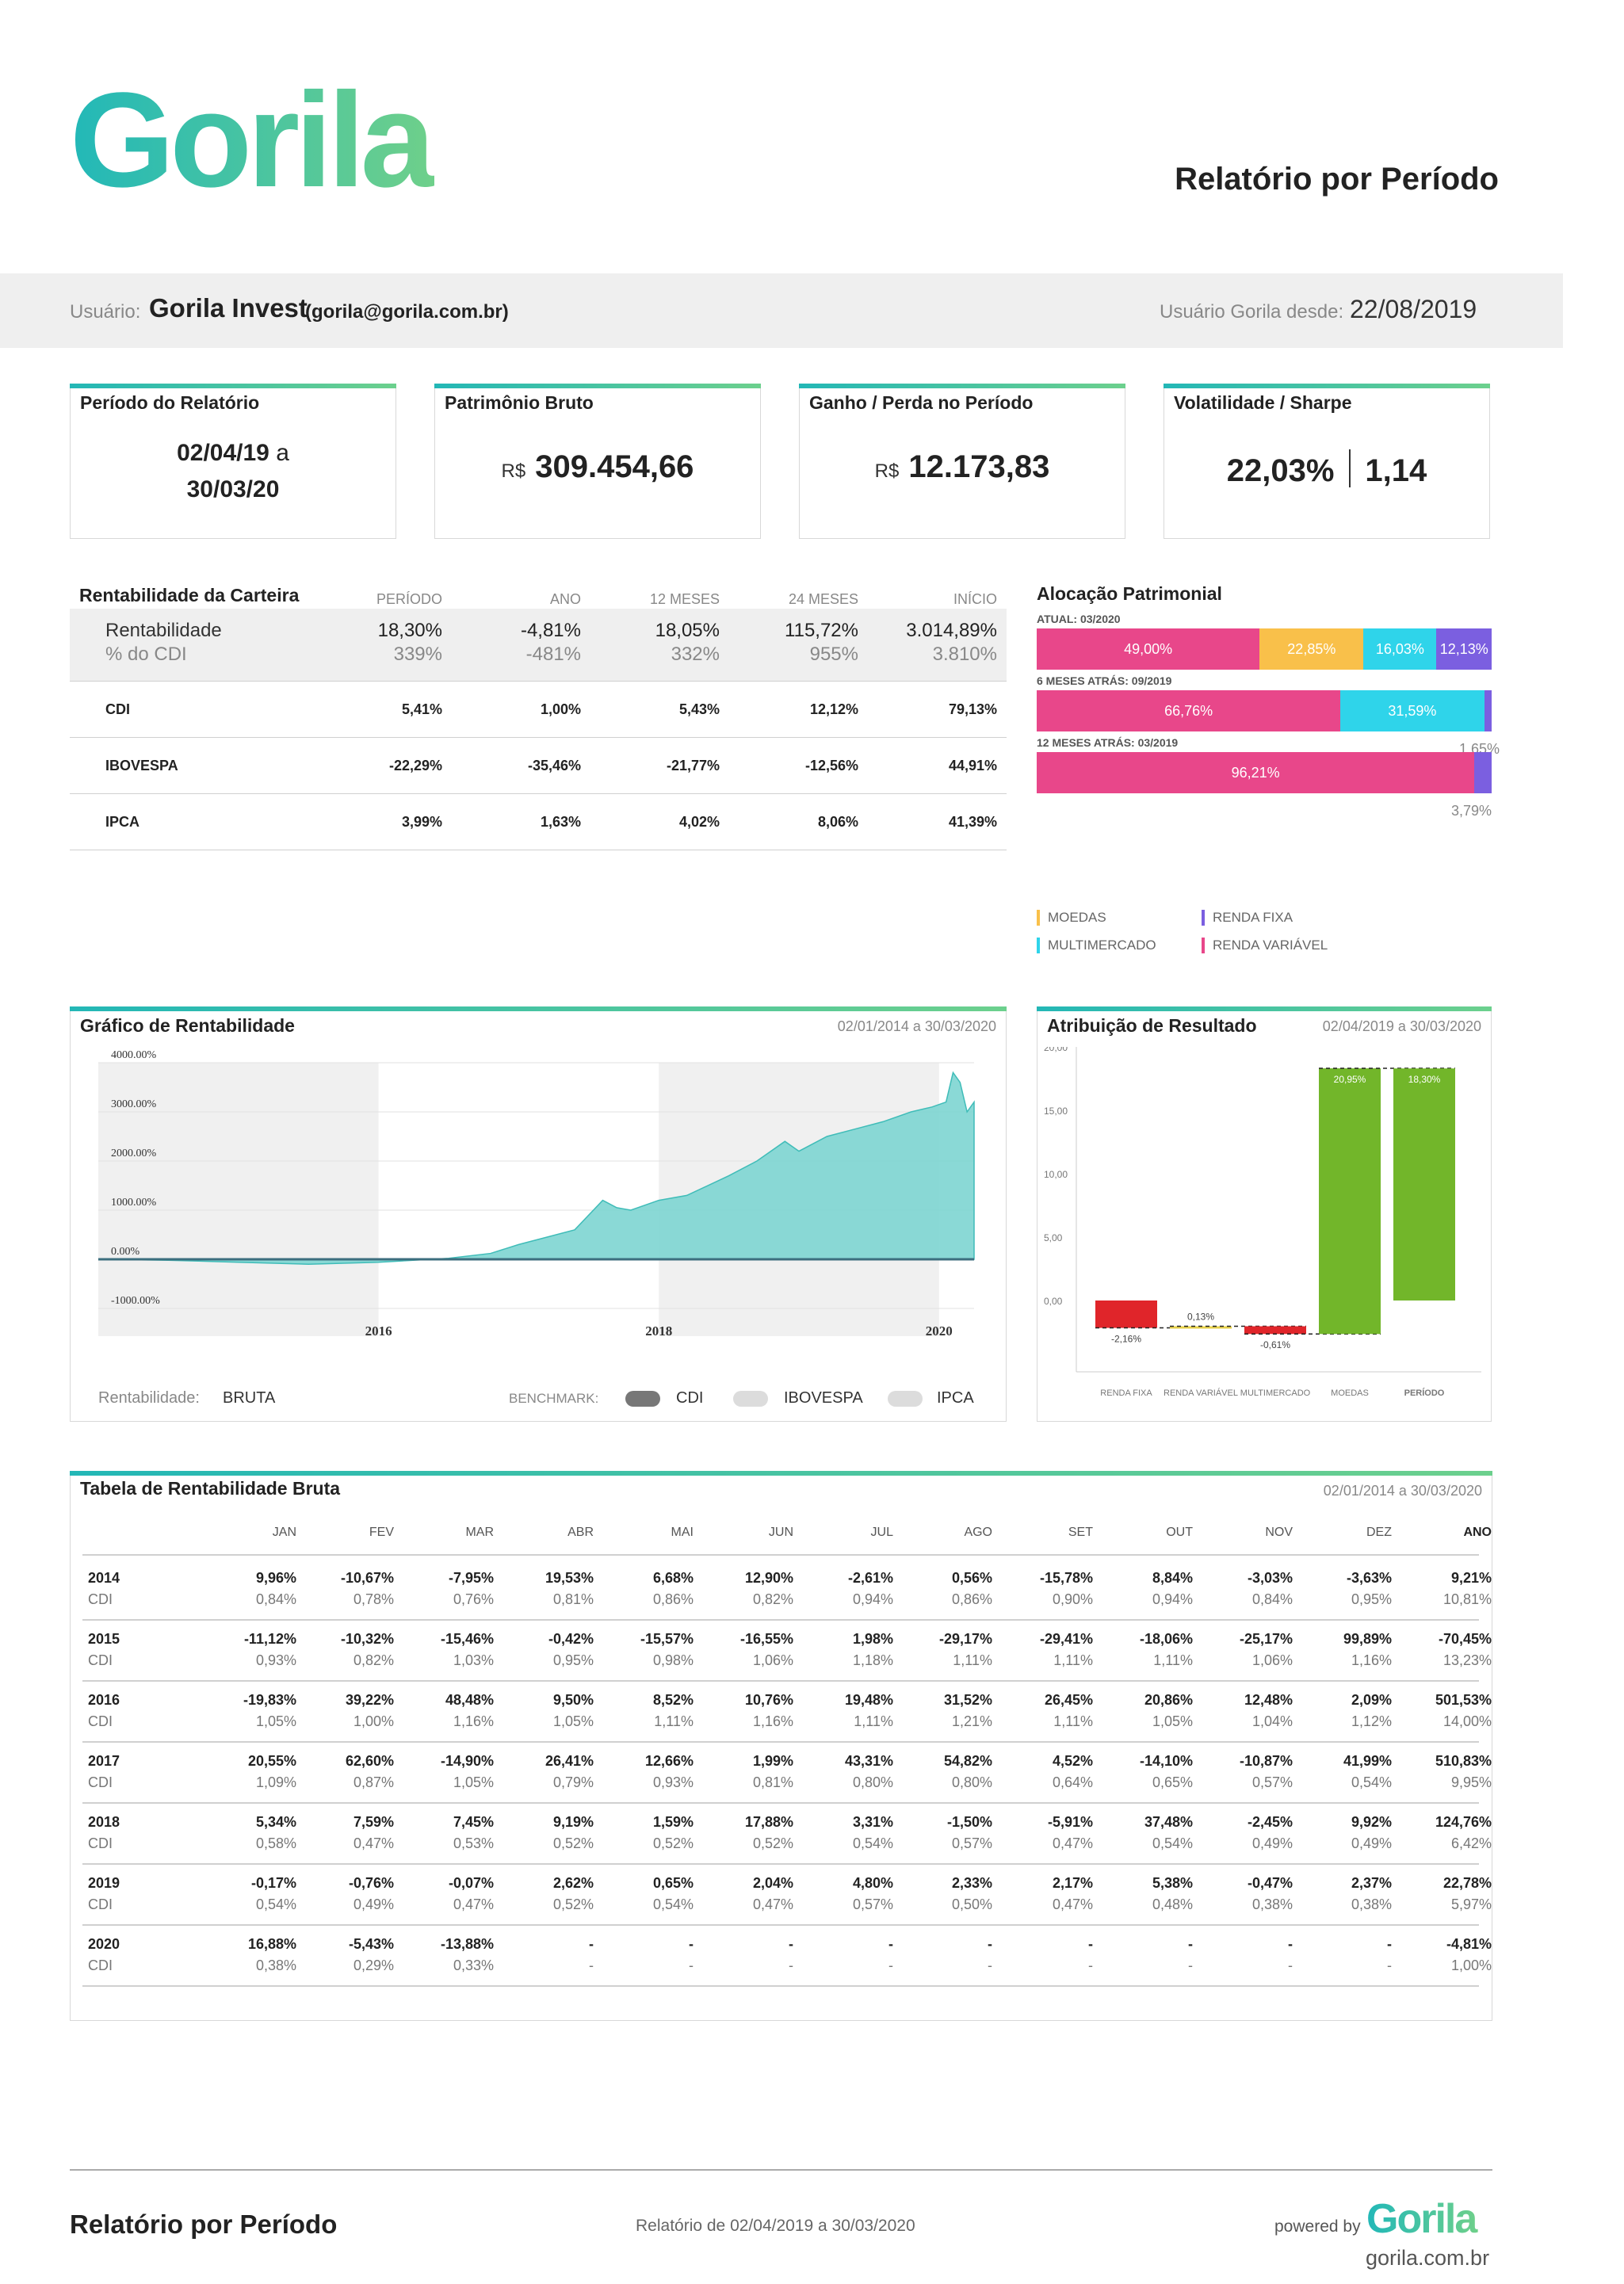 The width and height of the screenshot is (1624, 2284). Describe the element at coordinates (952, 630) in the screenshot. I see `value-cell: 3.014,89%` at that location.